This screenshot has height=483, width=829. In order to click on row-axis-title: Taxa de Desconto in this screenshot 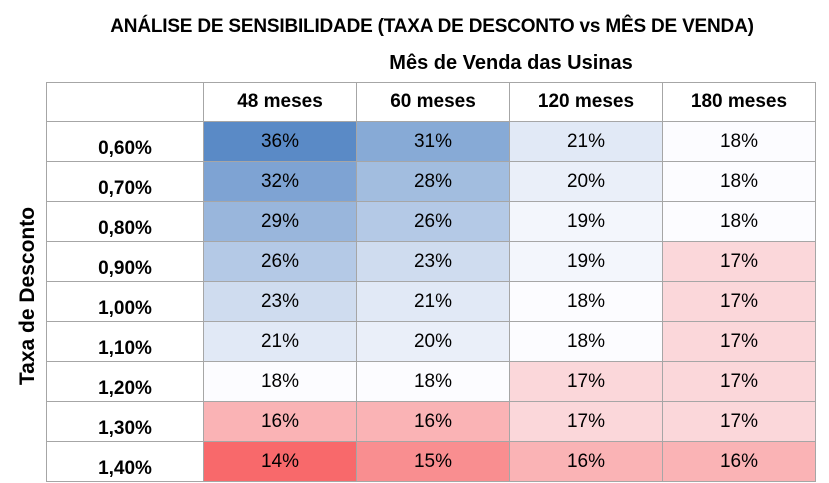, I will do `click(27, 296)`.